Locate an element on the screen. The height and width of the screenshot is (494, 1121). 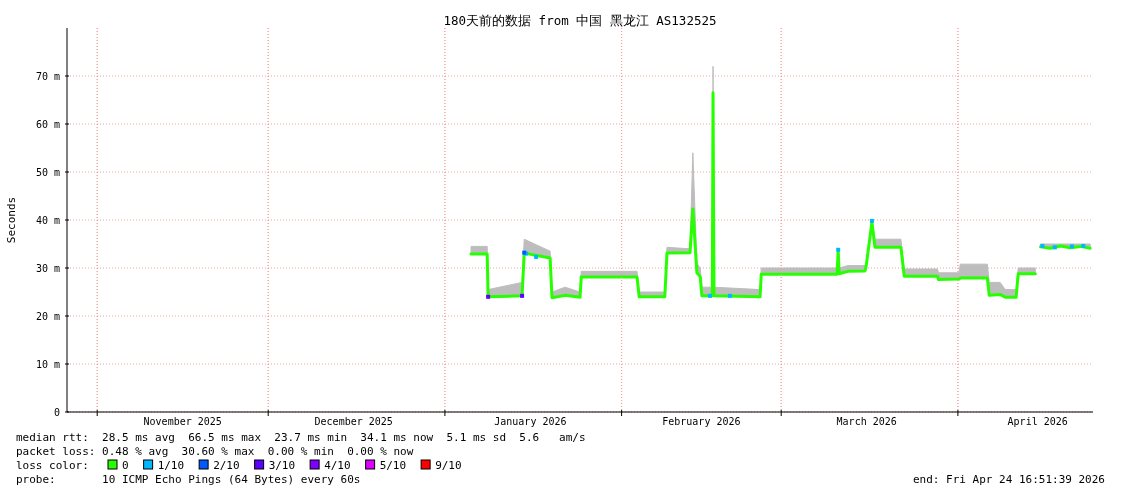
legend-label: 1/10 is located at coordinates (171, 465).